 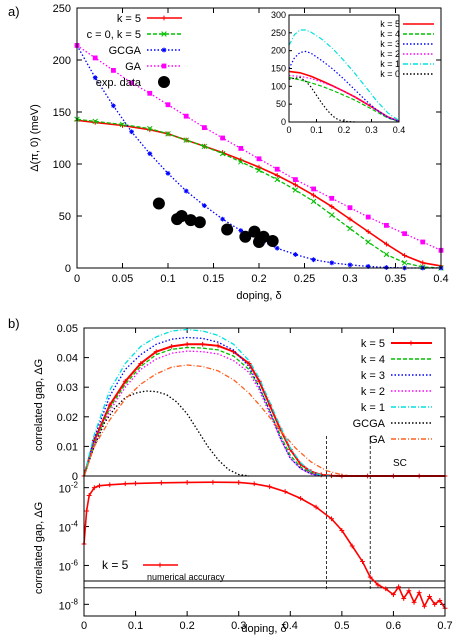 I want to click on bb-legend-marker, so click(x=160, y=565).